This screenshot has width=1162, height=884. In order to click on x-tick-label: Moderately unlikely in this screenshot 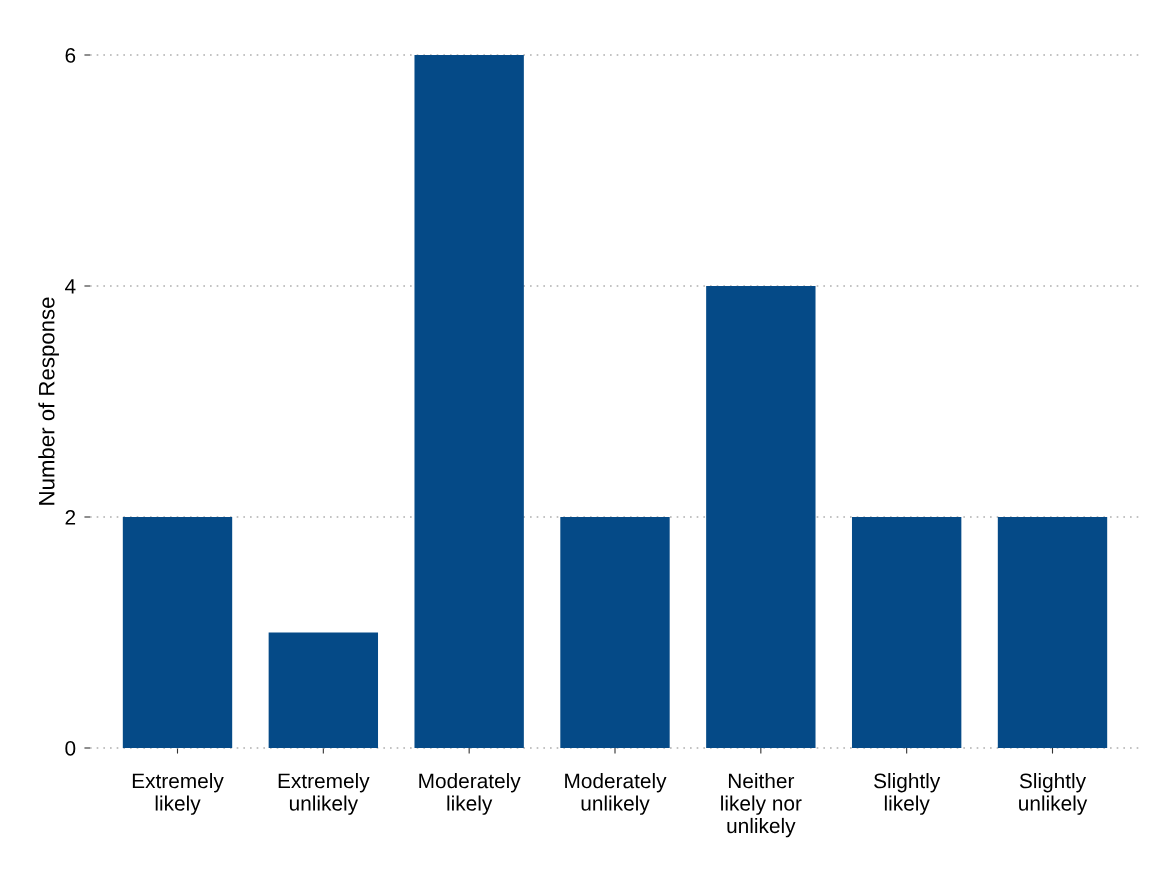, I will do `click(616, 794)`.